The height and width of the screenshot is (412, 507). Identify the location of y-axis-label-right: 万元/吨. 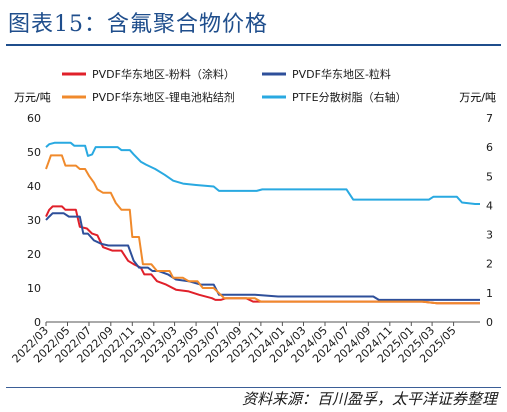
(477, 97).